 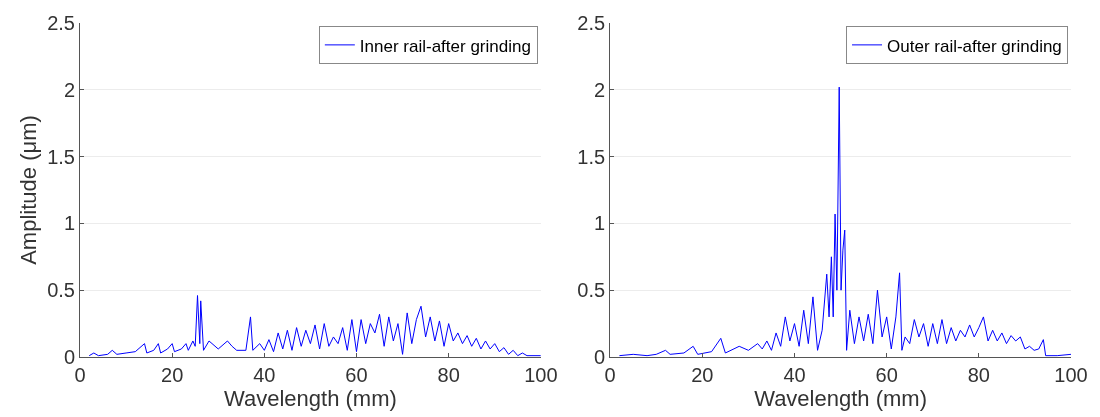 What do you see at coordinates (974, 46) in the screenshot?
I see `legend-label: Outer rail-after grinding` at bounding box center [974, 46].